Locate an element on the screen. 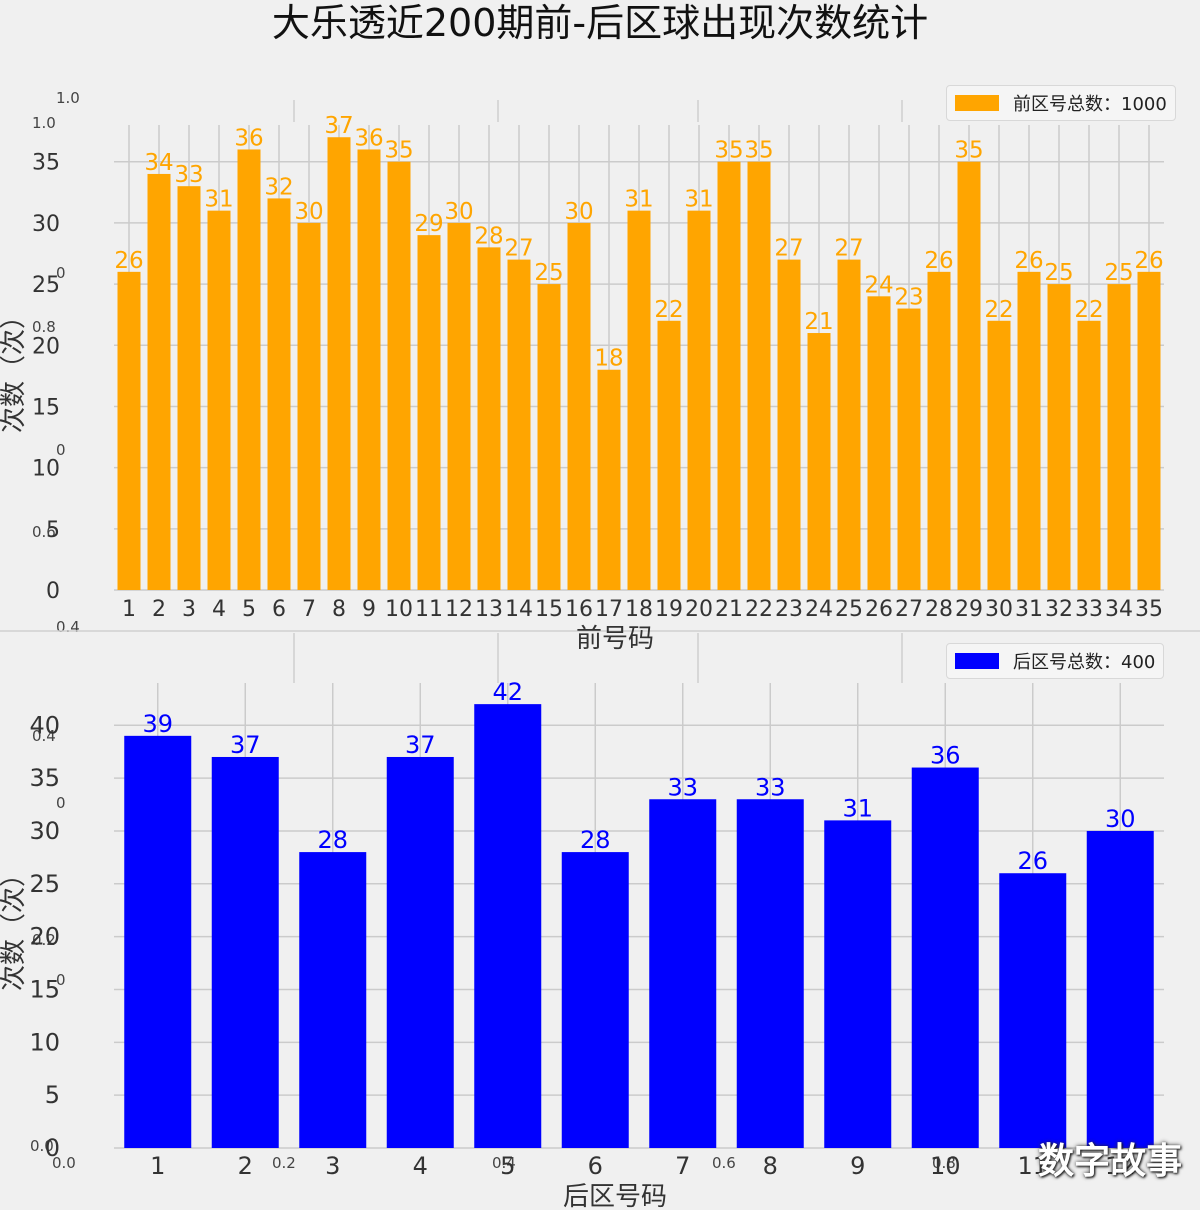 This screenshot has width=1200, height=1210. y-tick-label: 25 is located at coordinates (46, 285).